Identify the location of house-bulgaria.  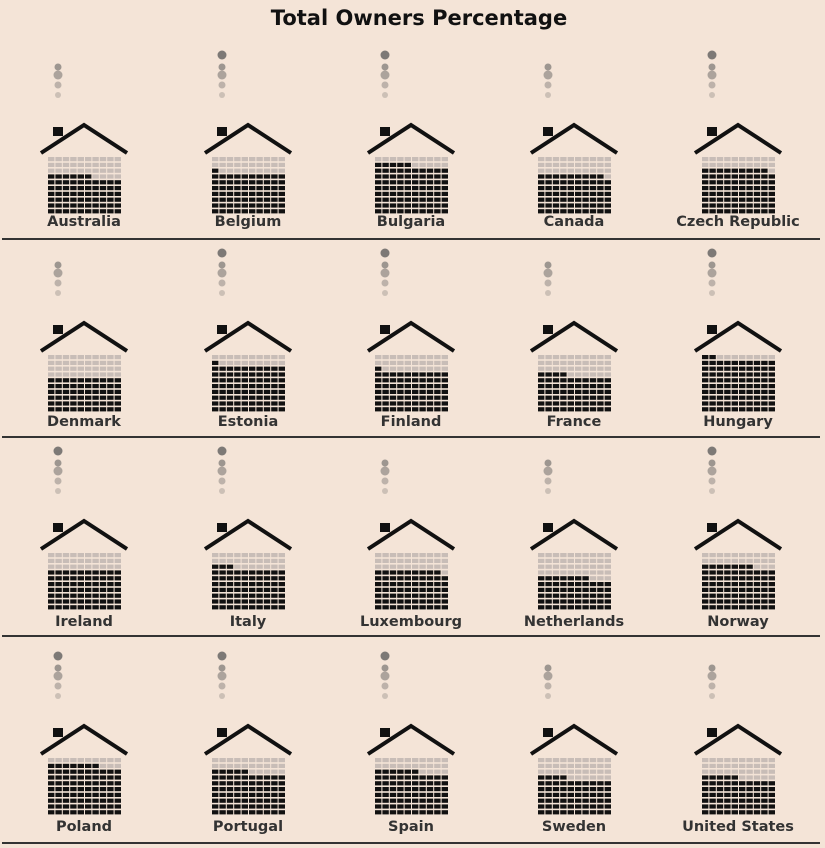
(411, 132).